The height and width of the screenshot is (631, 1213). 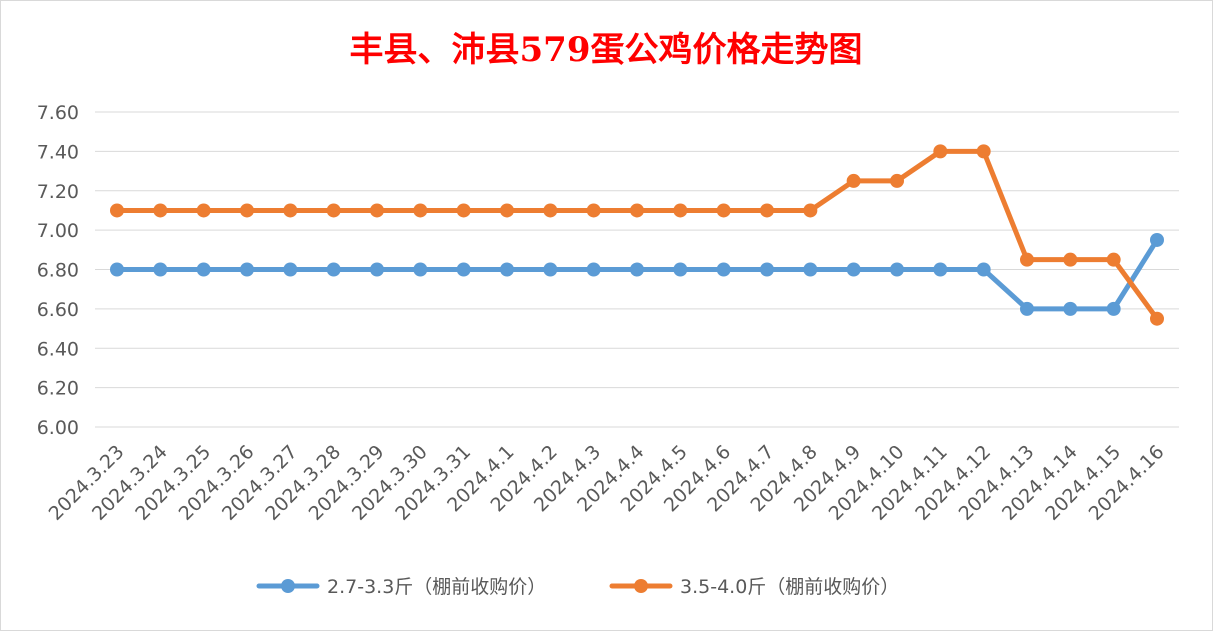 I want to click on legend: 2.7-3.3斤（棚前收购价） 3.5-4.0斤（棚前收购价）, so click(x=577, y=587).